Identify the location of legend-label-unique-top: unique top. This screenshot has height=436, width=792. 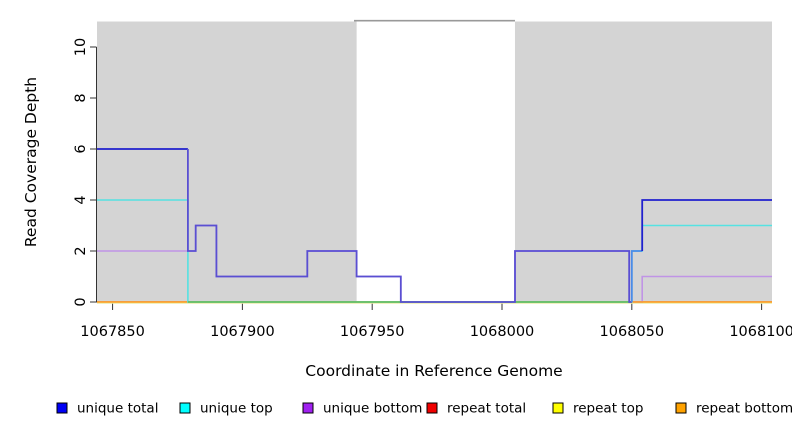
(236, 409).